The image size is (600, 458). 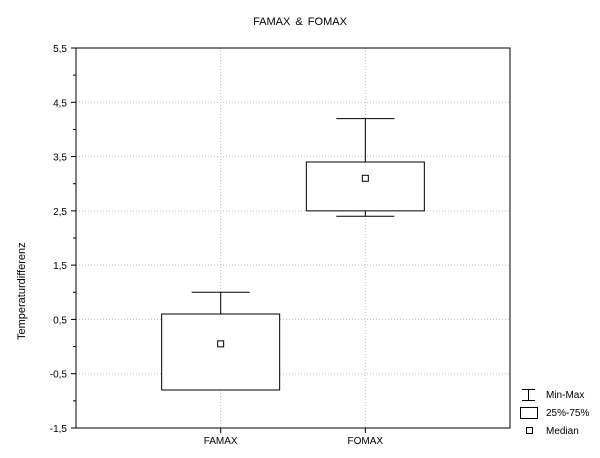 What do you see at coordinates (59, 375) in the screenshot?
I see `y-tick-label: -0,5` at bounding box center [59, 375].